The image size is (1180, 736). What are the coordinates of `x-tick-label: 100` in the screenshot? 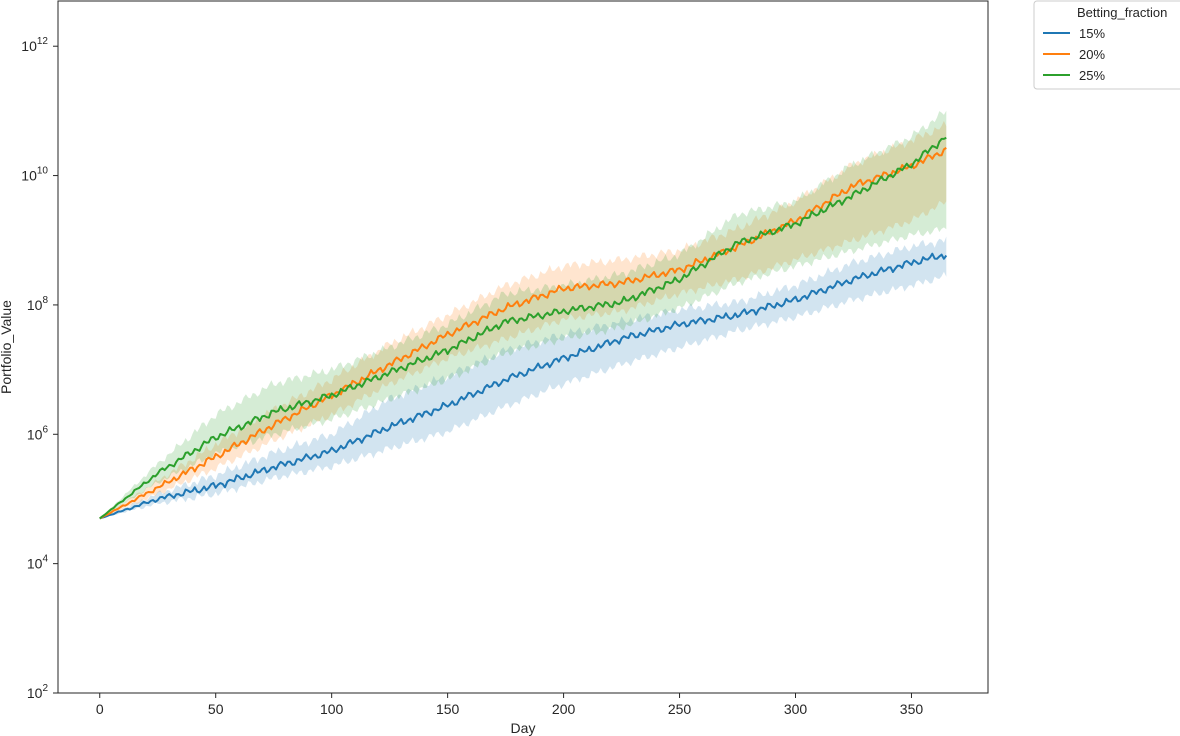 It's located at (332, 709).